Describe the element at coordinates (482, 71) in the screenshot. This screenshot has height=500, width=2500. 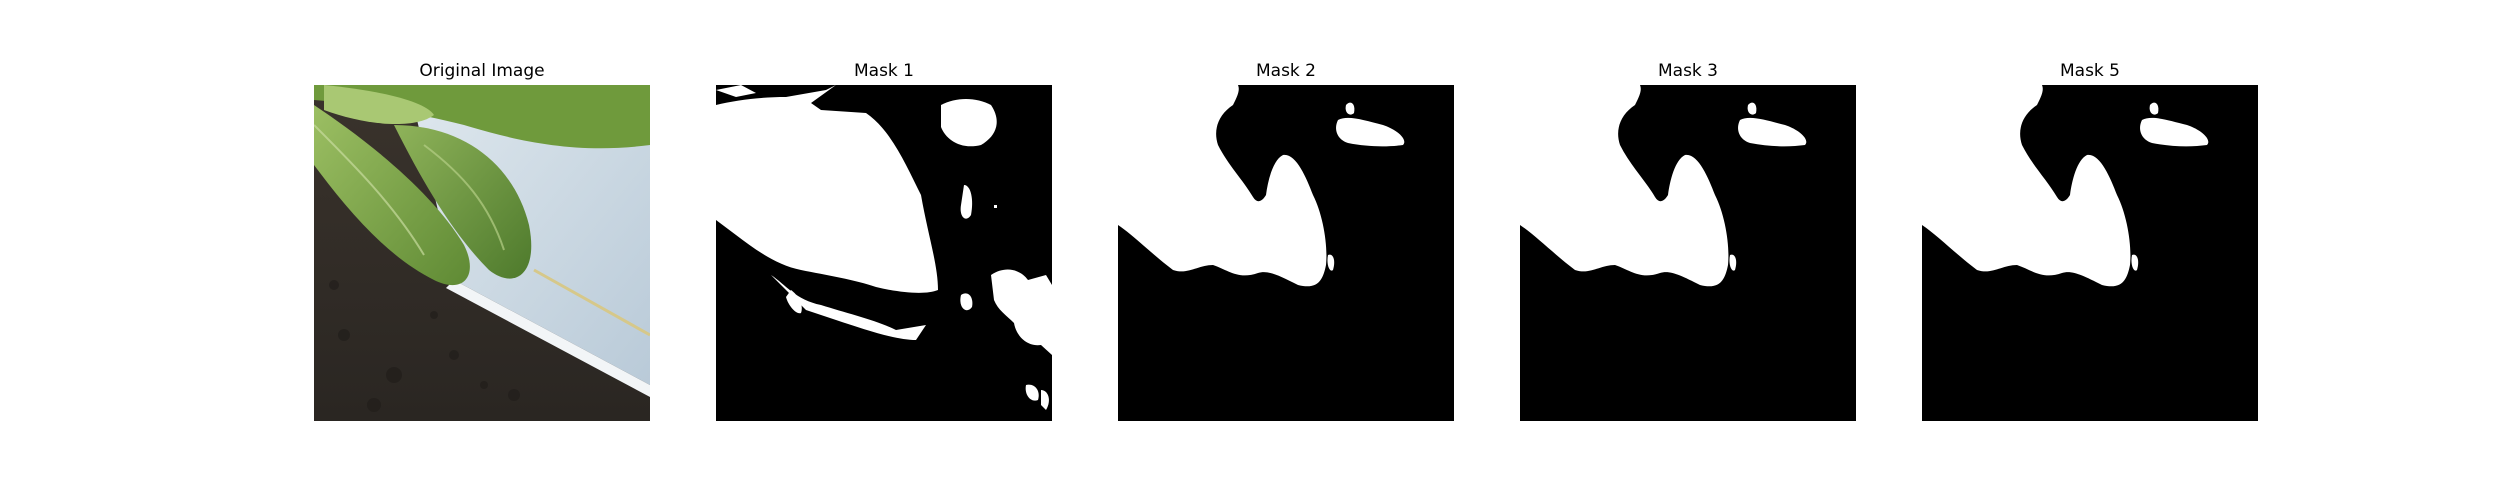
I see `panel-title-original-image: Original Image` at that location.